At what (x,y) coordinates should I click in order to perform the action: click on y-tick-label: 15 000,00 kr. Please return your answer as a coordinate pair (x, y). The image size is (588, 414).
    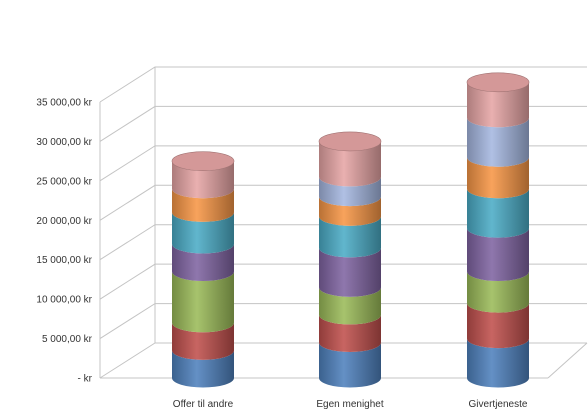
    Looking at the image, I should click on (64, 260).